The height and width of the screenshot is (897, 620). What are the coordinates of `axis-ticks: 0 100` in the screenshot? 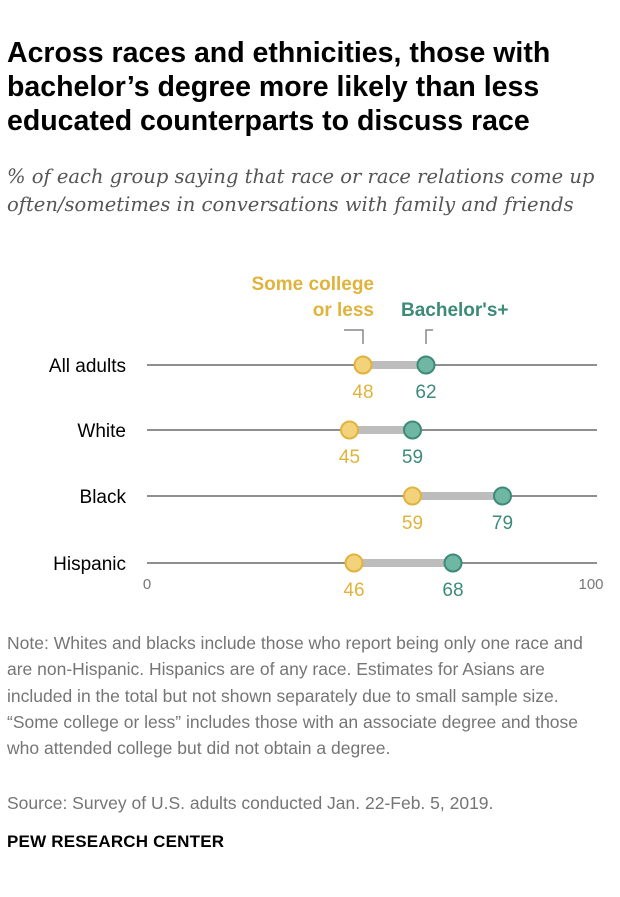 It's located at (373, 584).